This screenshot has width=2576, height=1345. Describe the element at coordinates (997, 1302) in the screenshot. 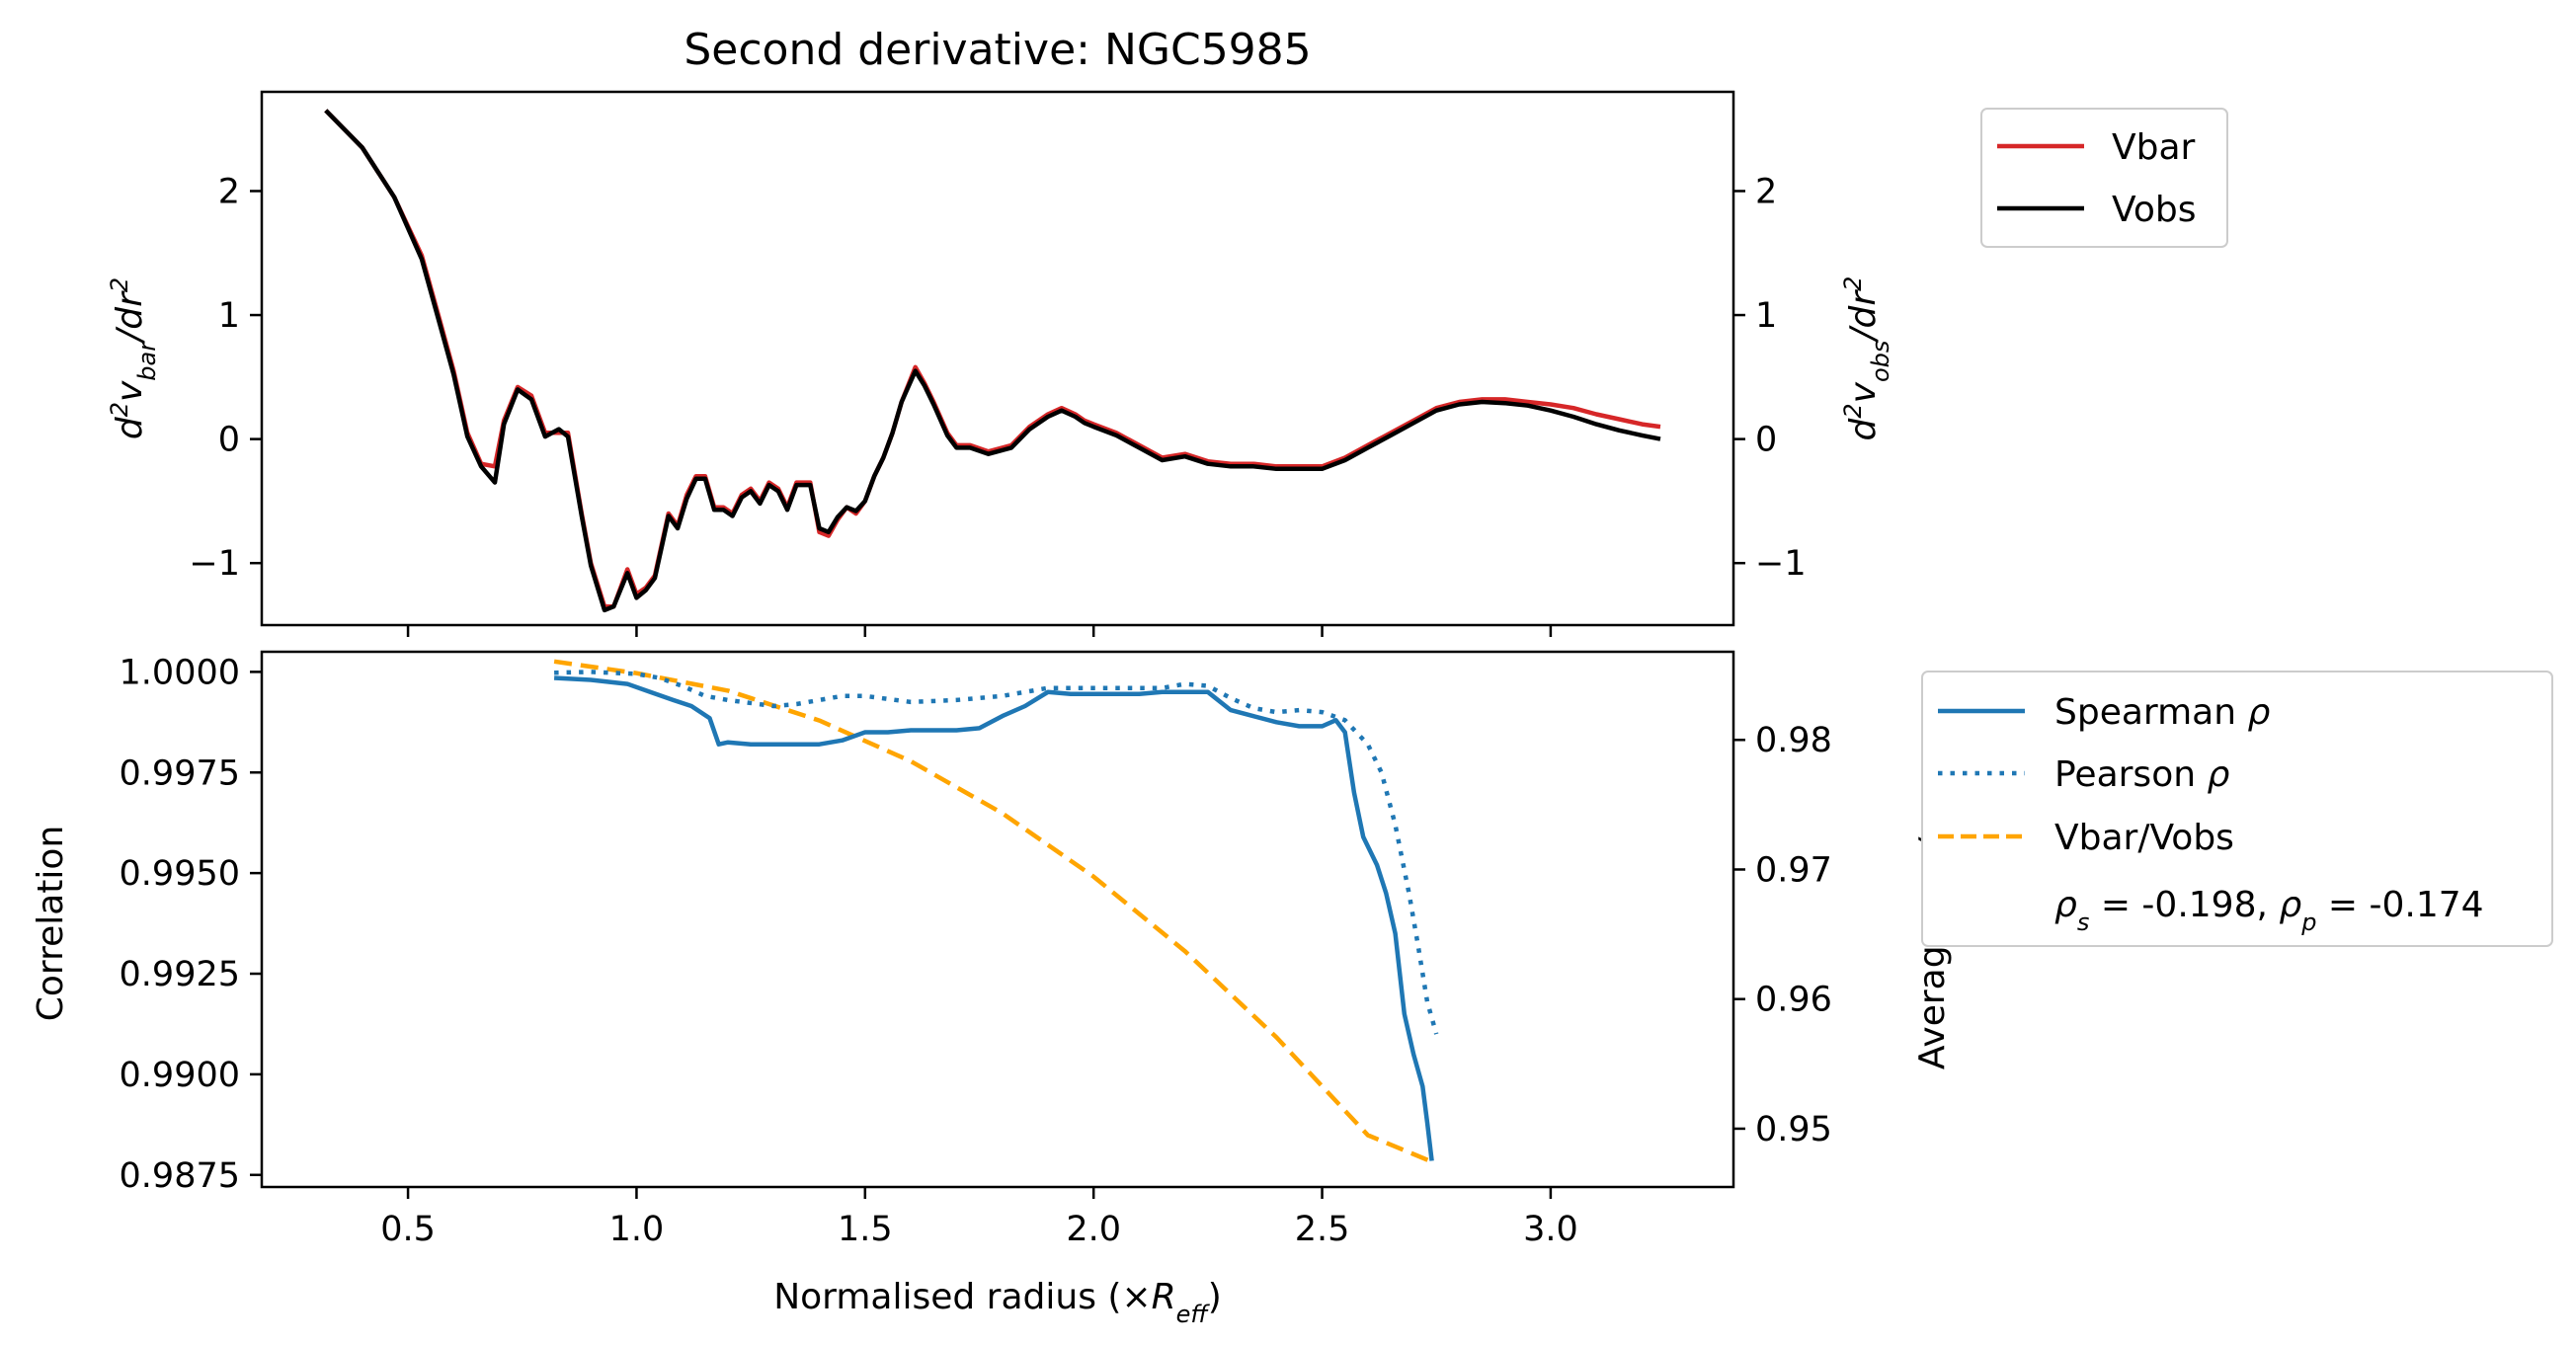

I see `bottom-xlabel: Normalised radius (×Reff)` at that location.